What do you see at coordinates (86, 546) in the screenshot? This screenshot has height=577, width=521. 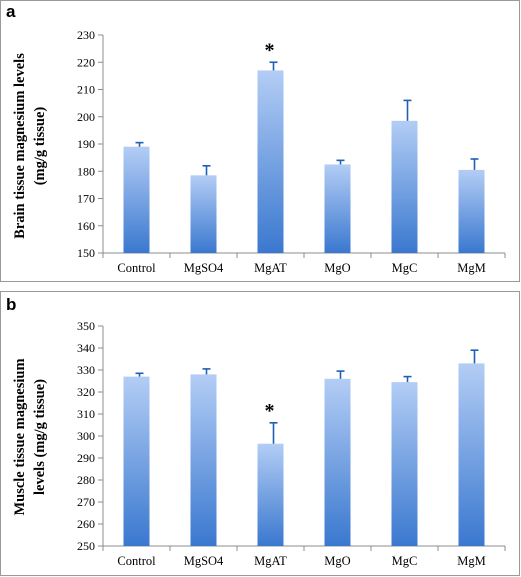 I see `y-tick-label: 250` at bounding box center [86, 546].